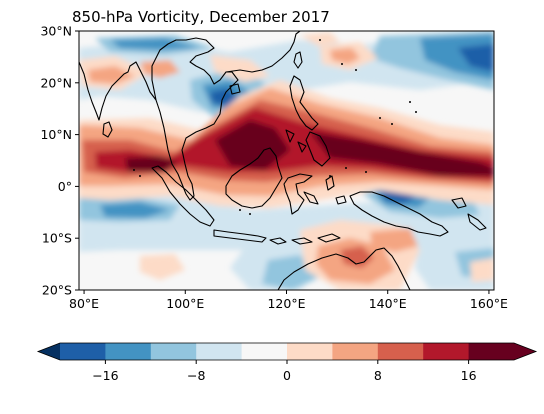 The height and width of the screenshot is (414, 544). What do you see at coordinates (469, 214) in the screenshot?
I see `coast-bismarck` at bounding box center [469, 214].